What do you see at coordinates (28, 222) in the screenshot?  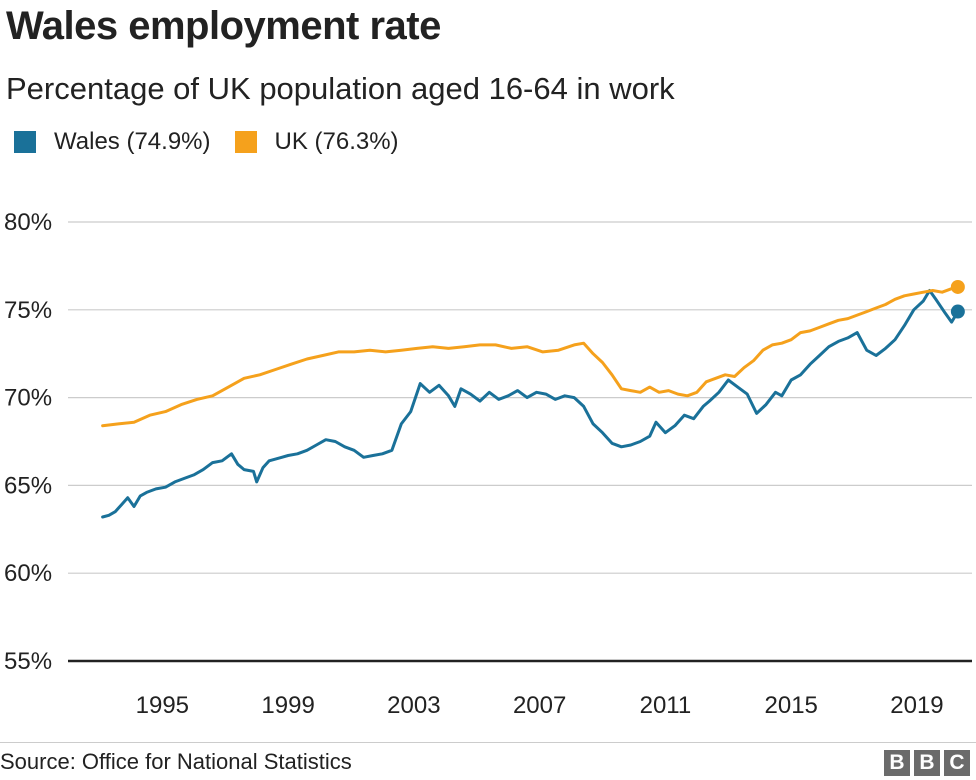 I see `y-tick-label: 80%` at bounding box center [28, 222].